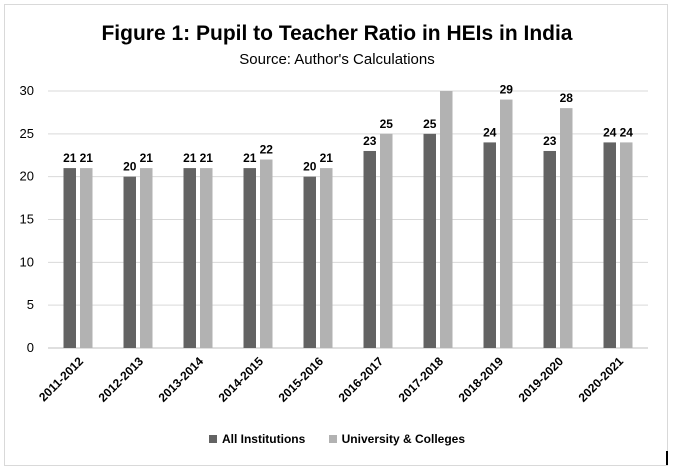  I want to click on chart-subtitle: Source: Author's Calculations, so click(337, 59).